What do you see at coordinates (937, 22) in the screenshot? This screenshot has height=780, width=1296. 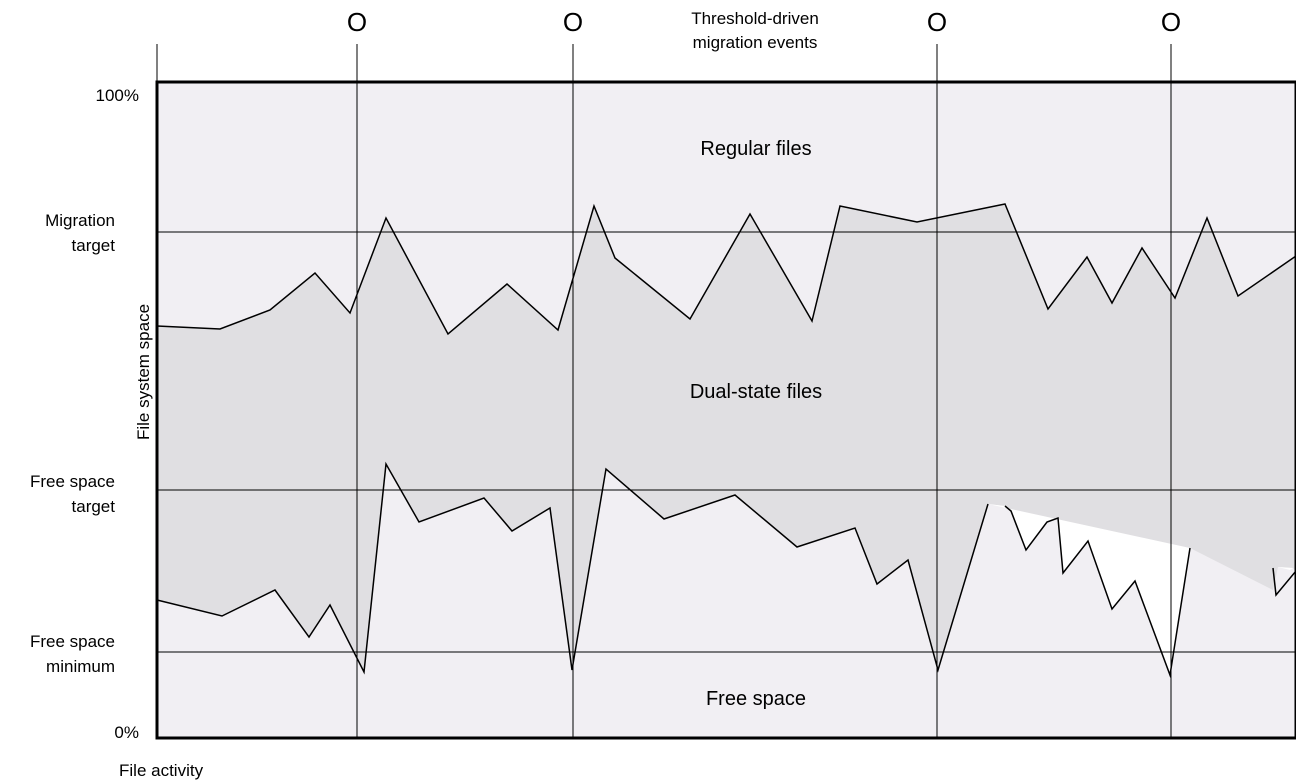 I see `event-marker-3: O` at bounding box center [937, 22].